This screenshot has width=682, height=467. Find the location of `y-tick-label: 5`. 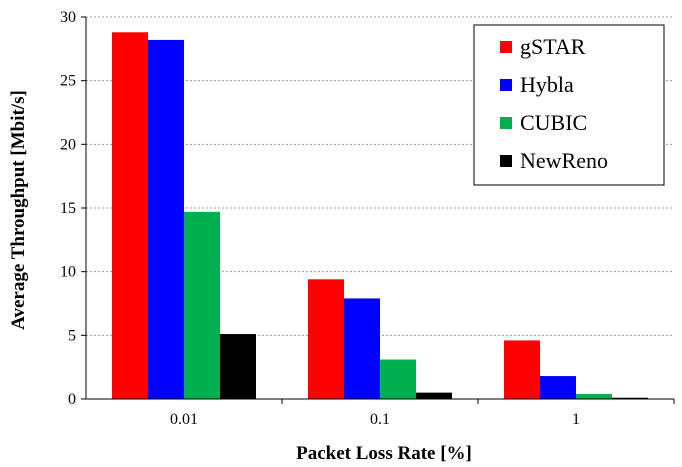

y-tick-label: 5 is located at coordinates (72, 335).